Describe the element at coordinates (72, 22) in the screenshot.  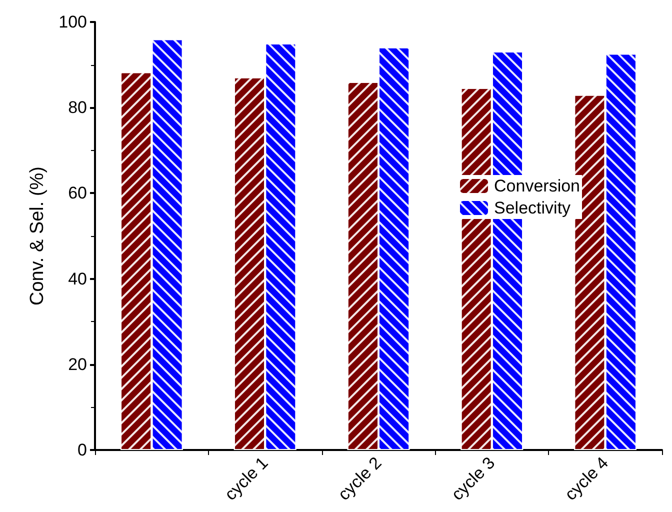
I see `y-tick-label: 100` at that location.